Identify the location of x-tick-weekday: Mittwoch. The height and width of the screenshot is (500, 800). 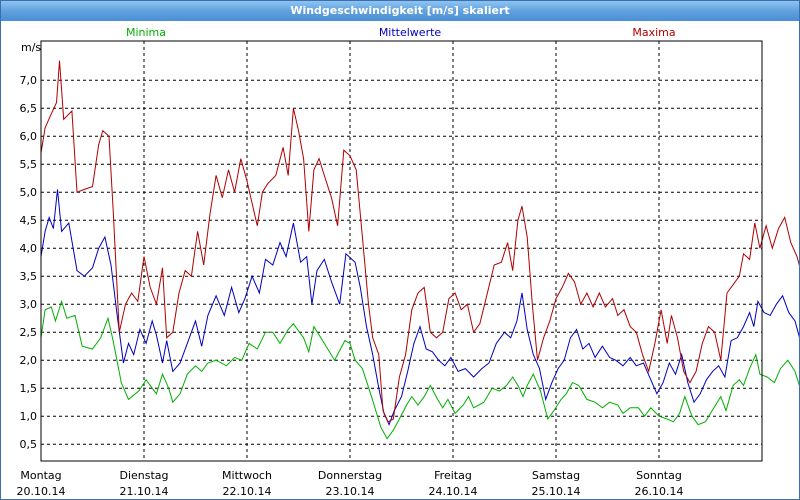
(247, 475).